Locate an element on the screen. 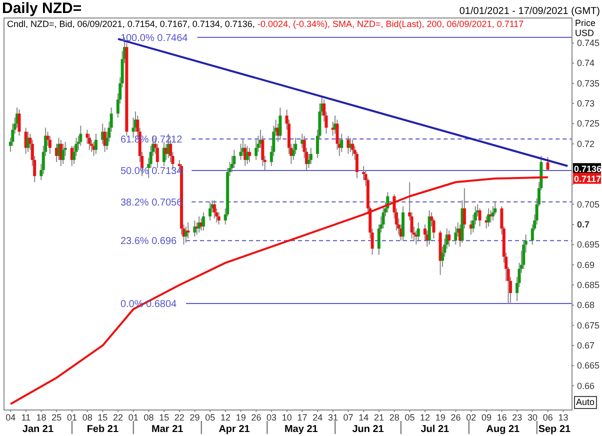 The image size is (602, 436). y-tick-label: 0.735 is located at coordinates (588, 83).